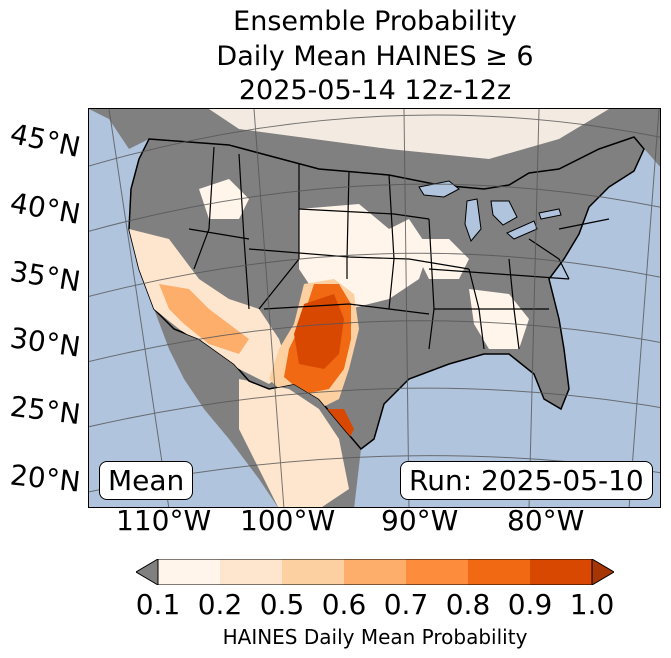 This screenshot has width=671, height=658. Describe the element at coordinates (349, 134) in the screenshot. I see `canada-low-prob` at that location.